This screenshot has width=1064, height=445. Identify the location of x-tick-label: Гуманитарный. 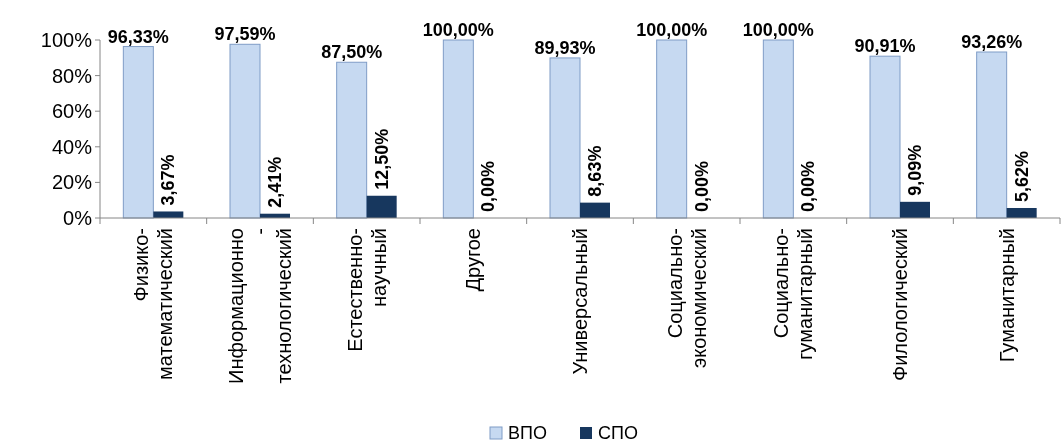
(1006, 295).